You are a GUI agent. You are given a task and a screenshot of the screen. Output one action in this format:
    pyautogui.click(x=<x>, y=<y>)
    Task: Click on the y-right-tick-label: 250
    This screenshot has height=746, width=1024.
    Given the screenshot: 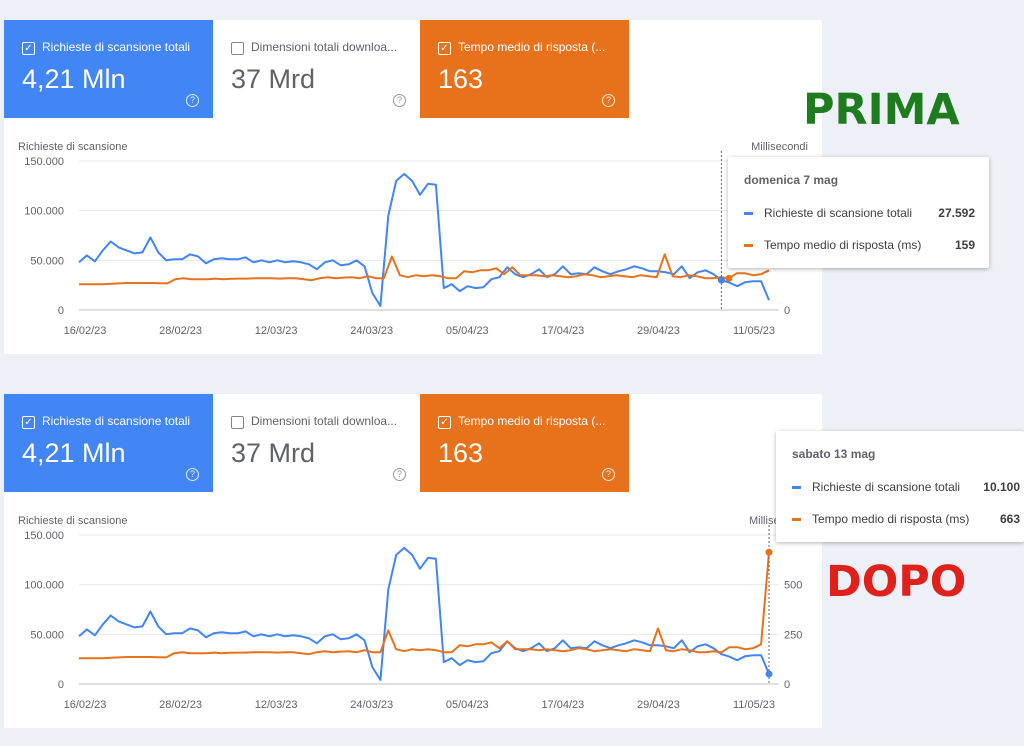 What is the action you would take?
    pyautogui.click(x=793, y=635)
    